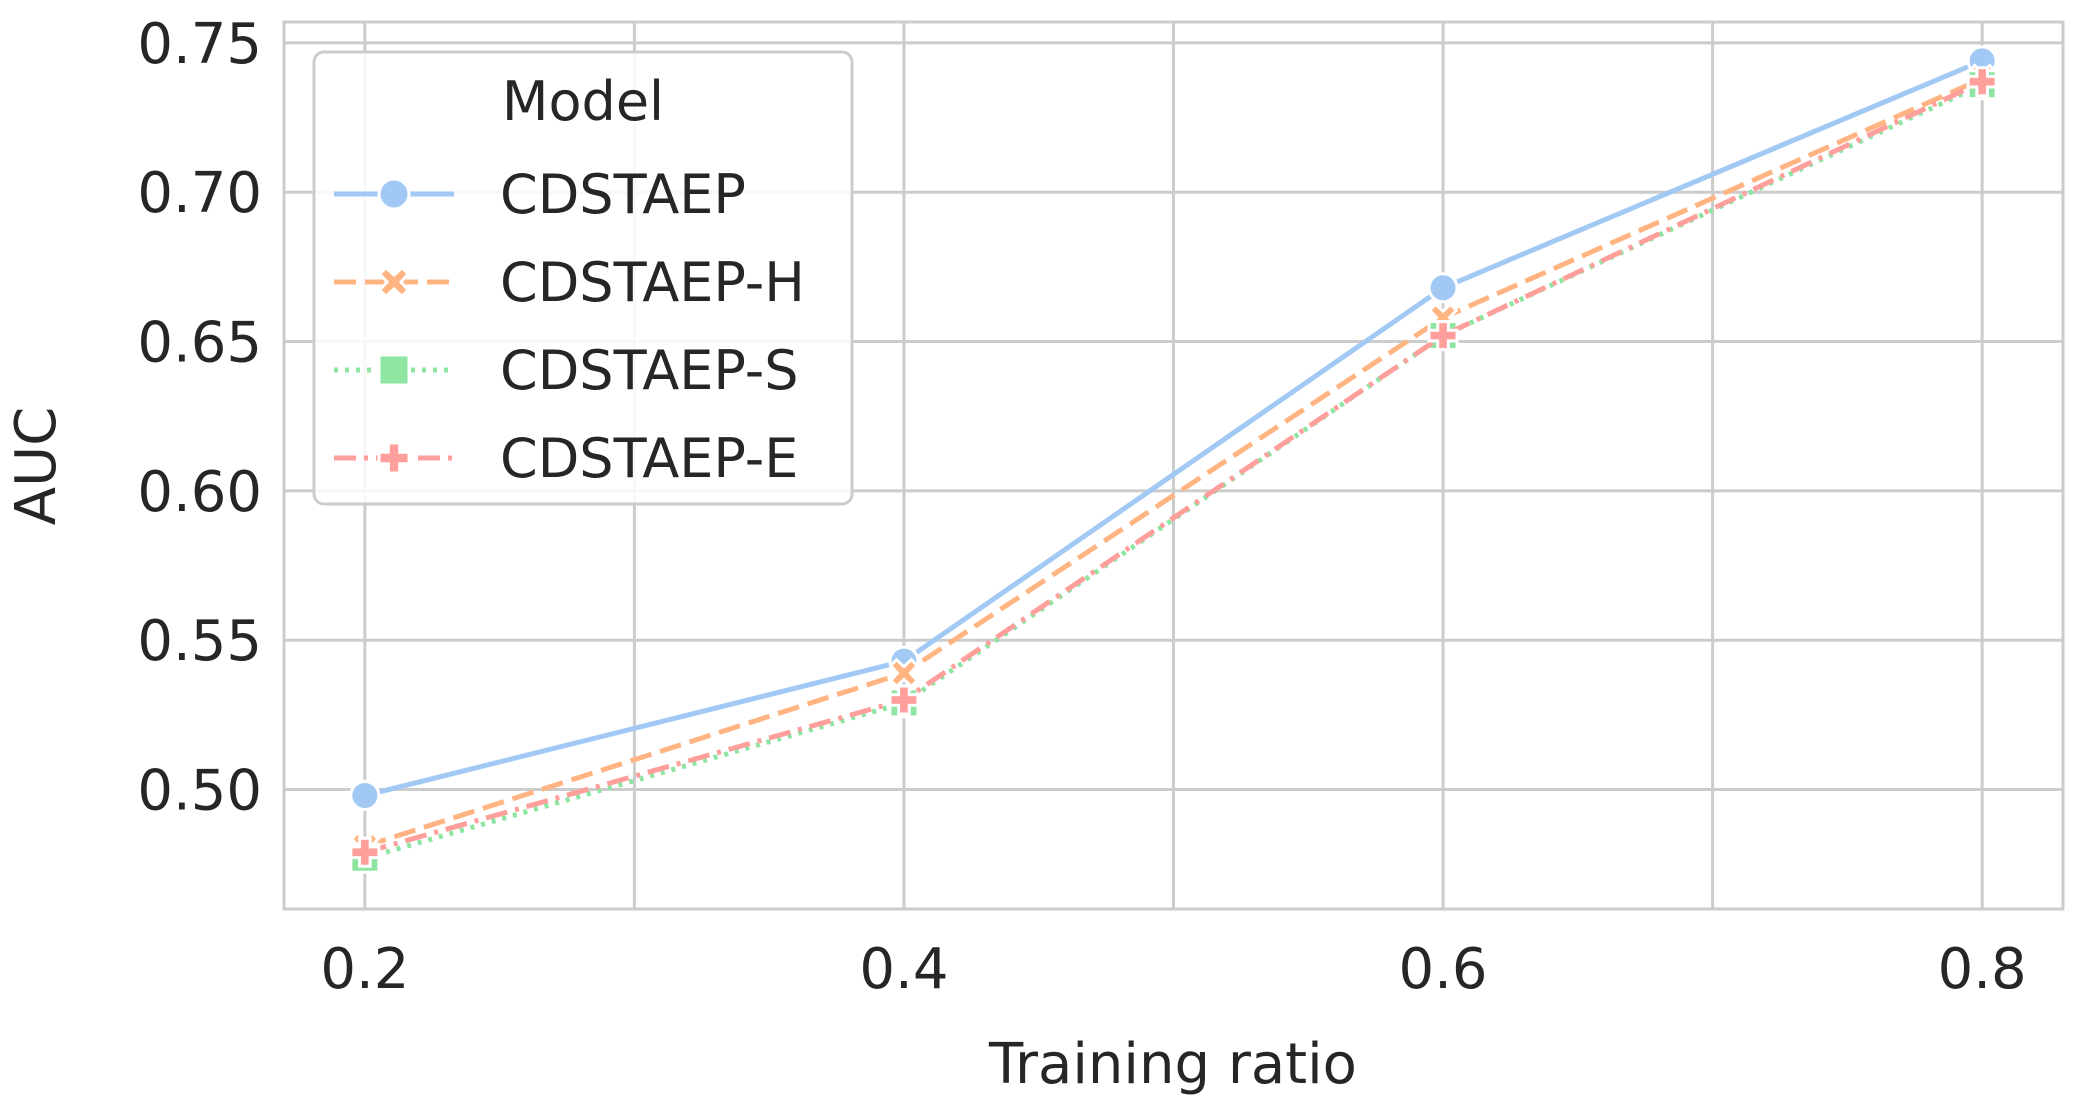 The height and width of the screenshot is (1115, 2079). Describe the element at coordinates (1172, 1064) in the screenshot. I see `x-axis-label: Training ratio` at that location.